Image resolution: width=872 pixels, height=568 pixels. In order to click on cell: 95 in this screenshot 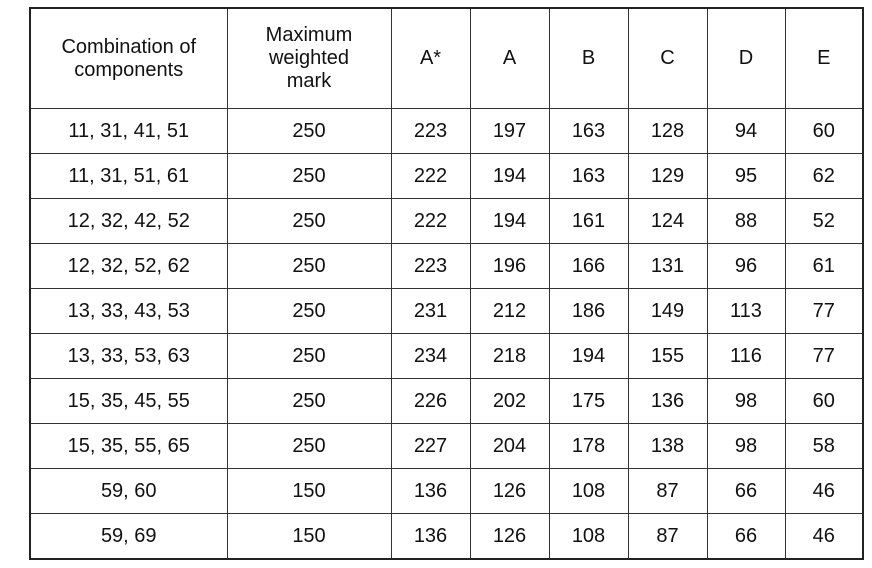, I will do `click(746, 176)`.